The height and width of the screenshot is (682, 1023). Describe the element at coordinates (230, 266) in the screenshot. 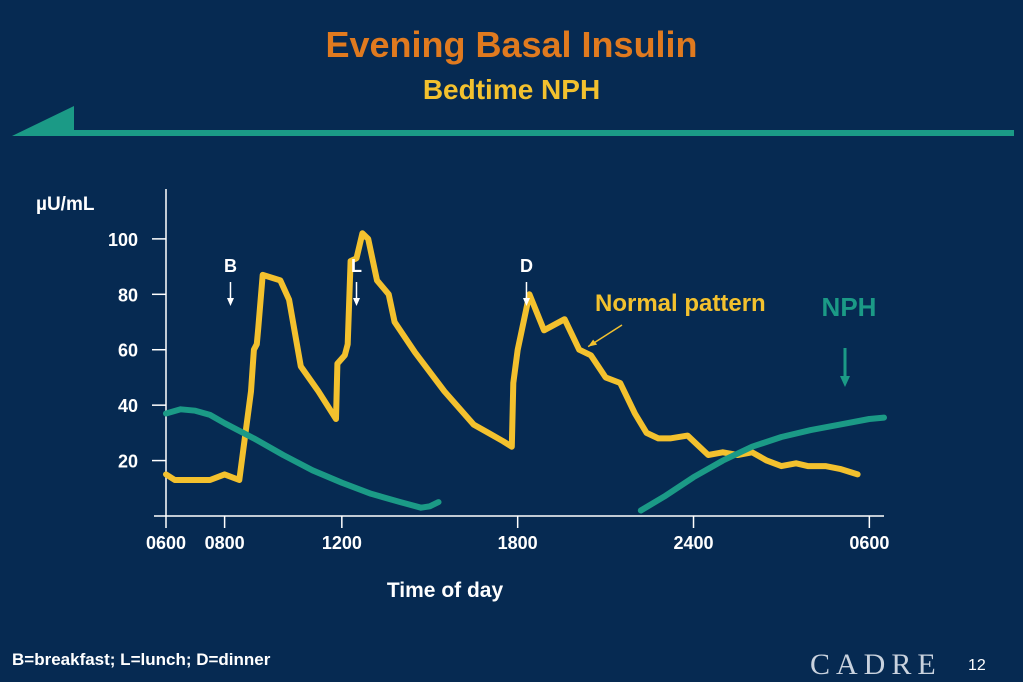

I see `meal-marker-label: B` at that location.